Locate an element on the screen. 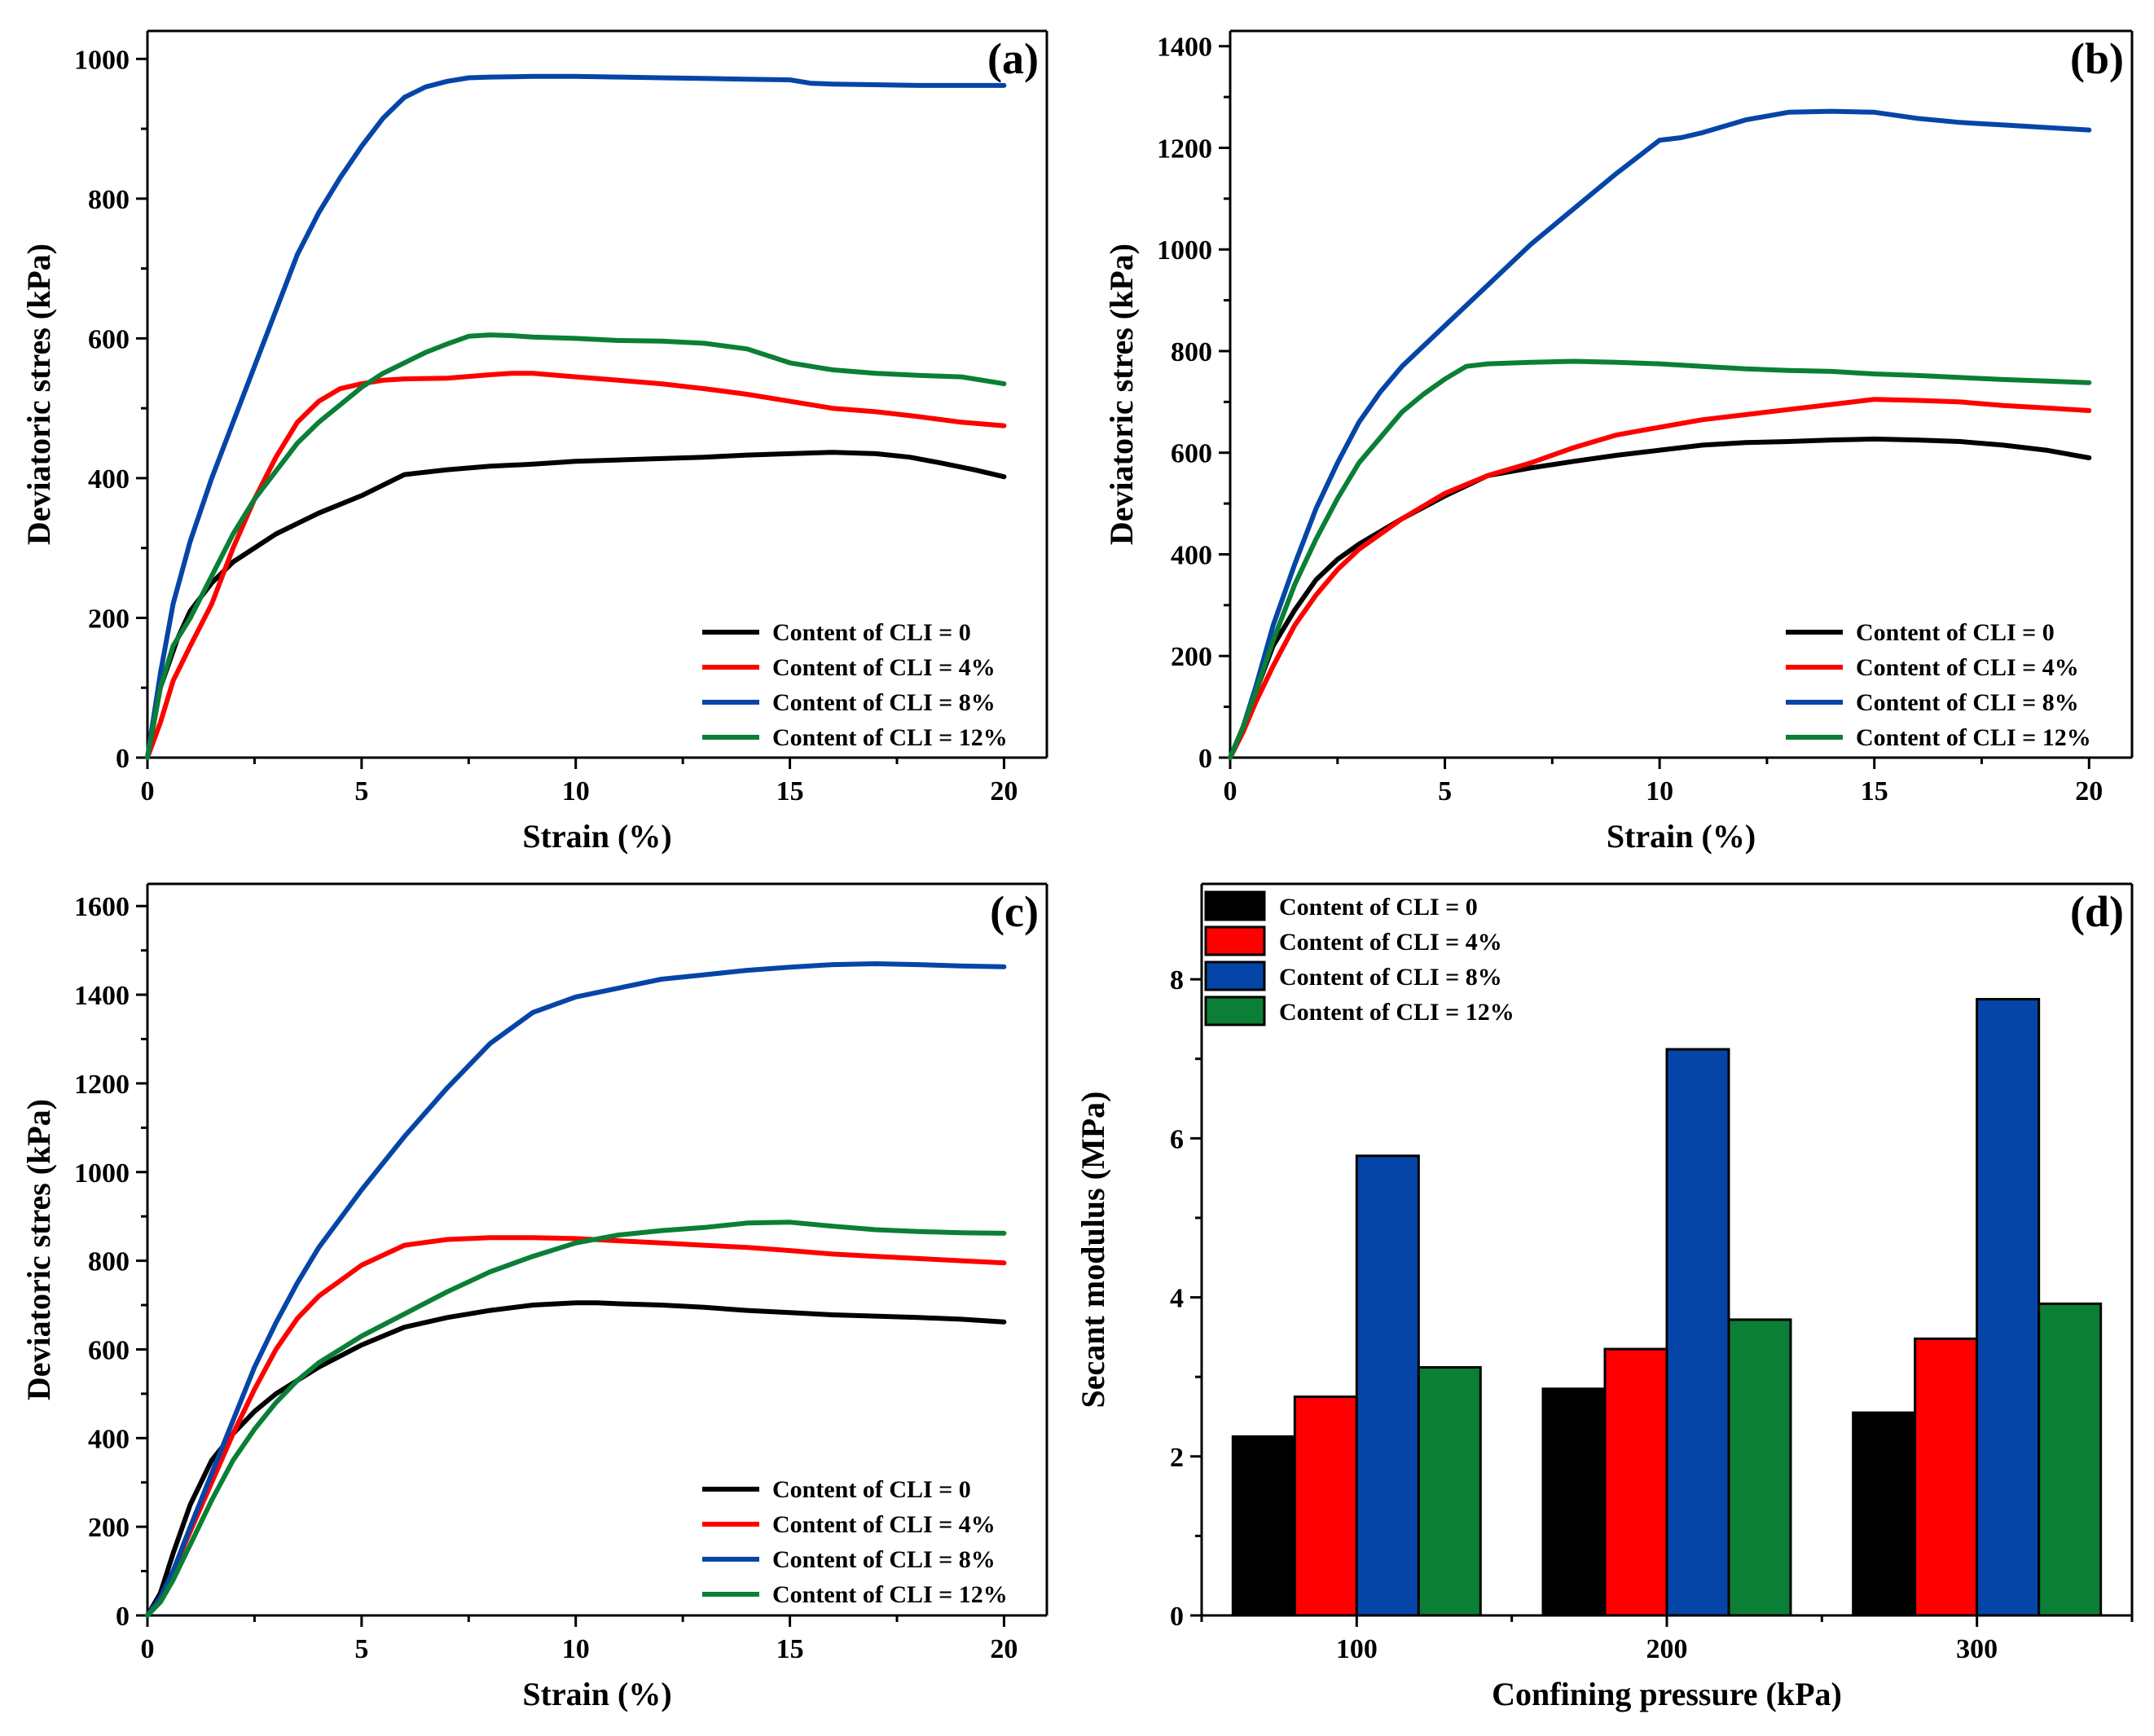 The image size is (2154, 1736). y-tick-label: 8 is located at coordinates (1177, 980).